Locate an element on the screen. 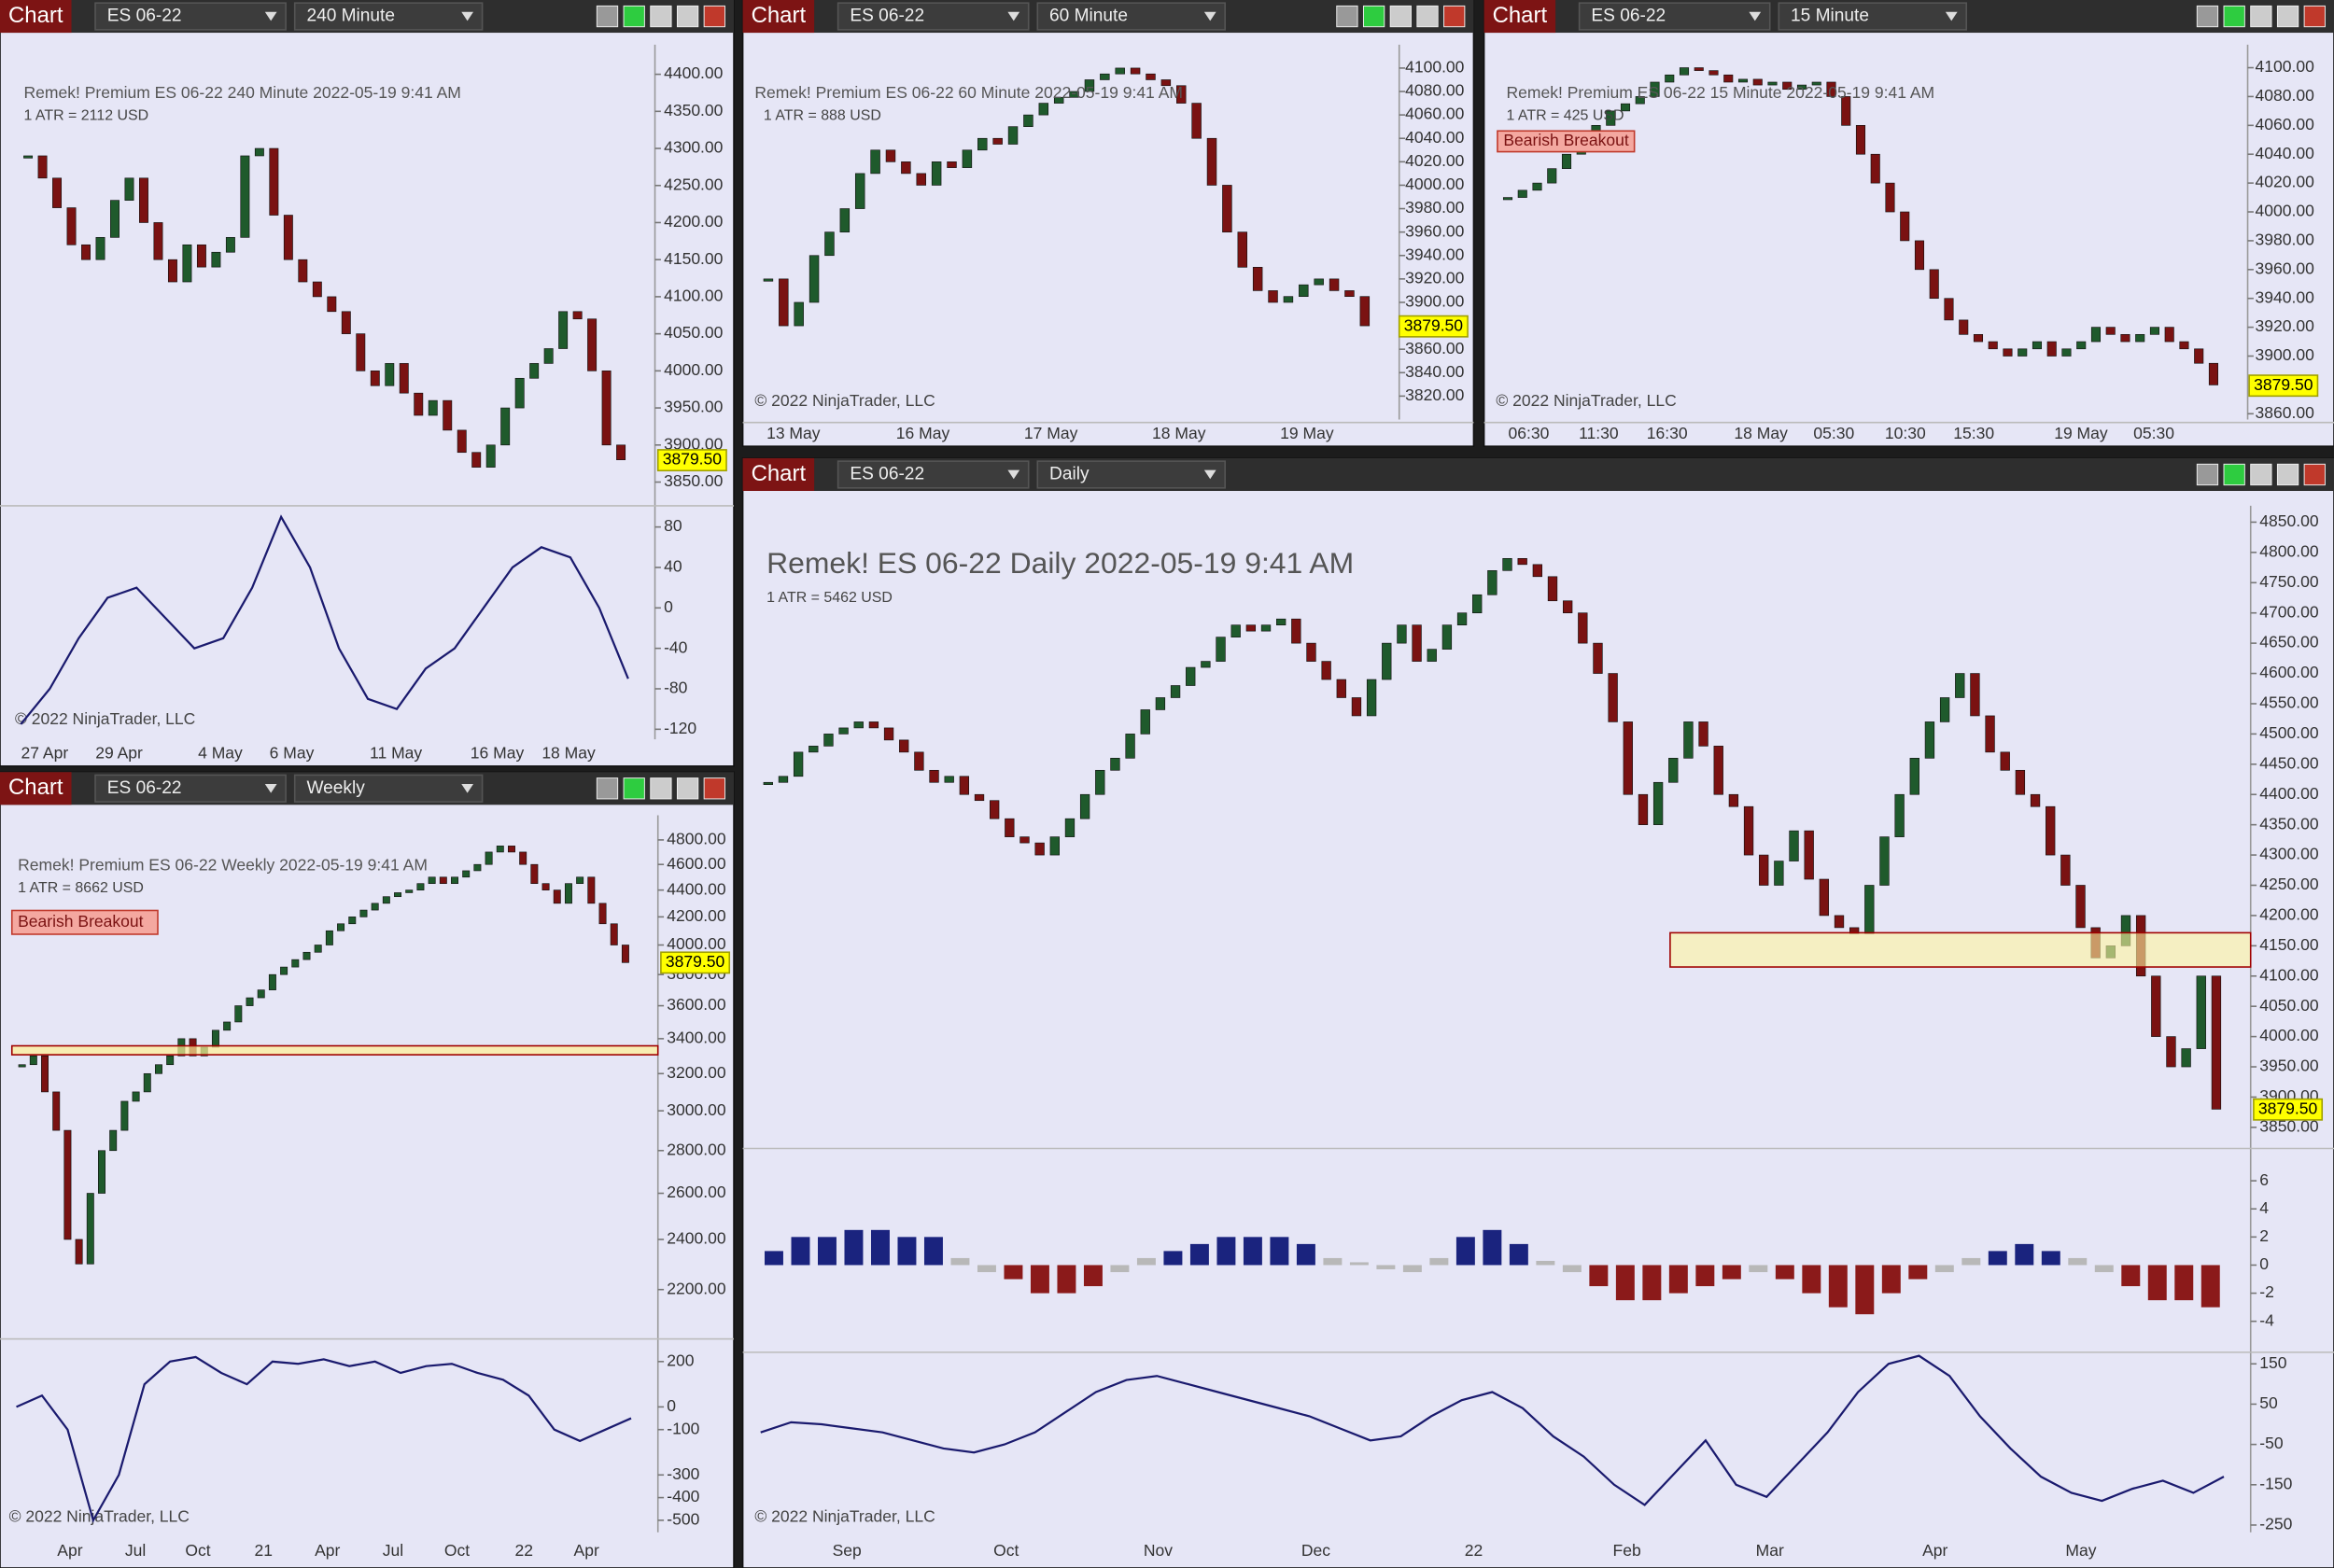 This screenshot has width=2334, height=1568. y-tick-label: 80 is located at coordinates (673, 525).